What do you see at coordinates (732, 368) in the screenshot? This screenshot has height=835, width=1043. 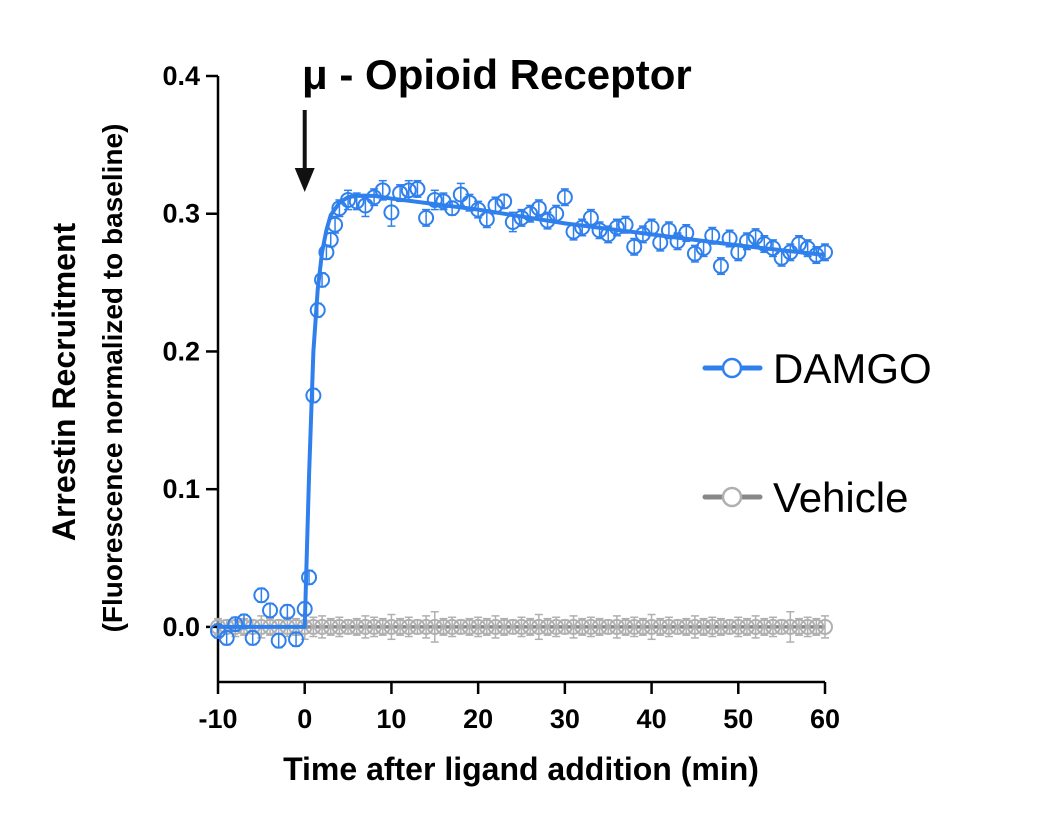 I see `legend-marker-damgo` at bounding box center [732, 368].